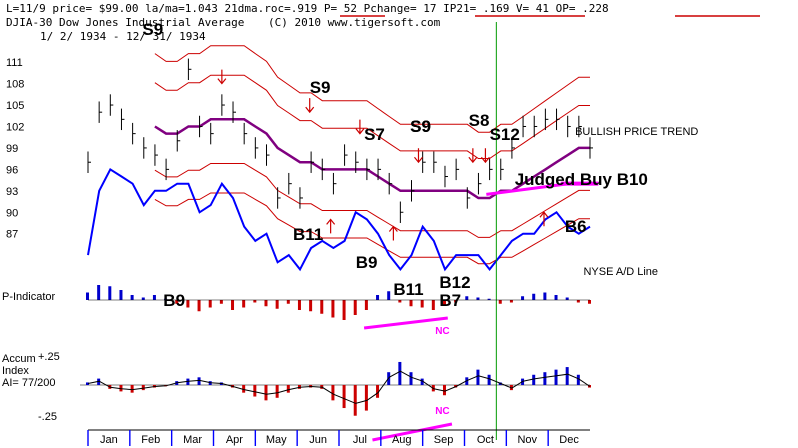 Image resolution: width=798 pixels, height=448 pixels. Describe the element at coordinates (109, 440) in the screenshot. I see `month-label-Jan: Jan` at that location.